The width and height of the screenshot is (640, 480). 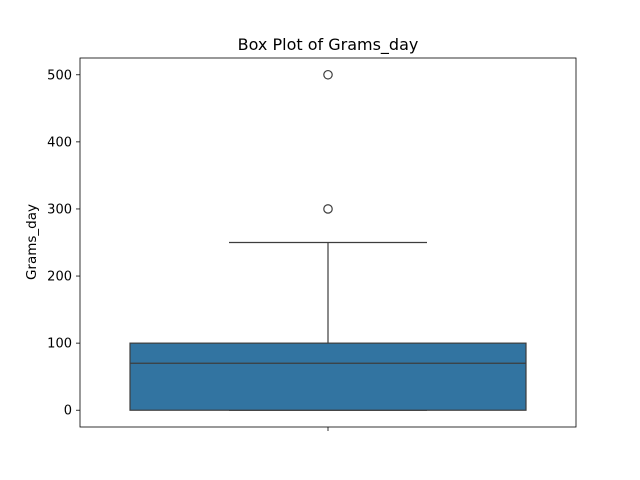 I want to click on y-tick-label-500: 500, so click(x=59, y=75).